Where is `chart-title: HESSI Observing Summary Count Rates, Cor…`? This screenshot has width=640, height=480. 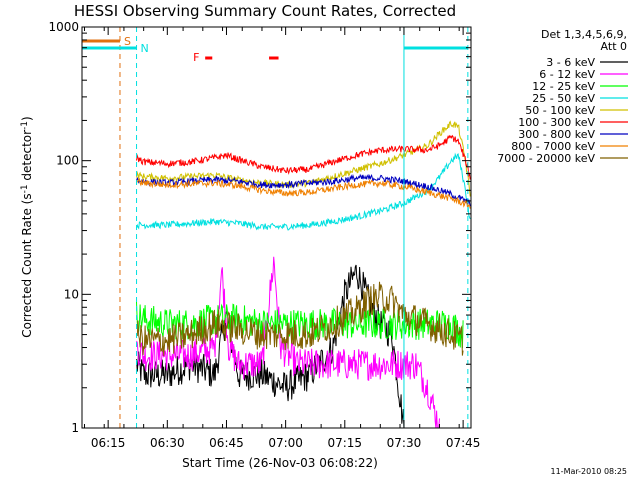
chart-title: HESSI Observing Summary Count Rates, Cor… is located at coordinates (265, 11).